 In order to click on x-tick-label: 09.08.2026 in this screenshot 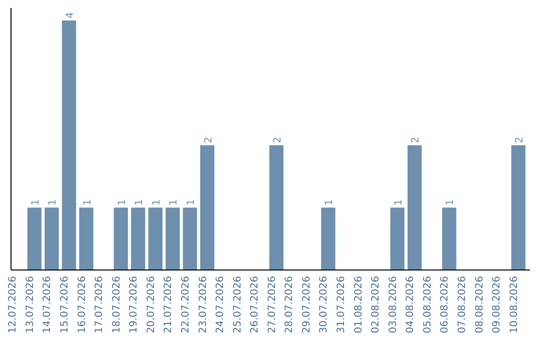, I will do `click(497, 305)`.